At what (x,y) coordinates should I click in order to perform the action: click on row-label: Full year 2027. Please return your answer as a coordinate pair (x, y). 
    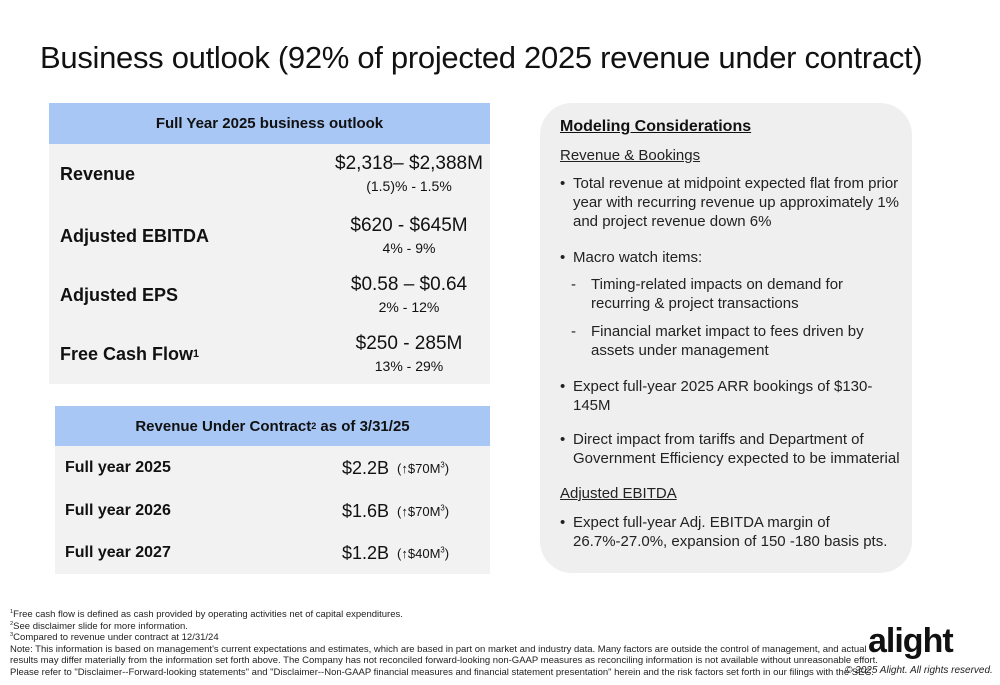
    Looking at the image, I should click on (118, 552).